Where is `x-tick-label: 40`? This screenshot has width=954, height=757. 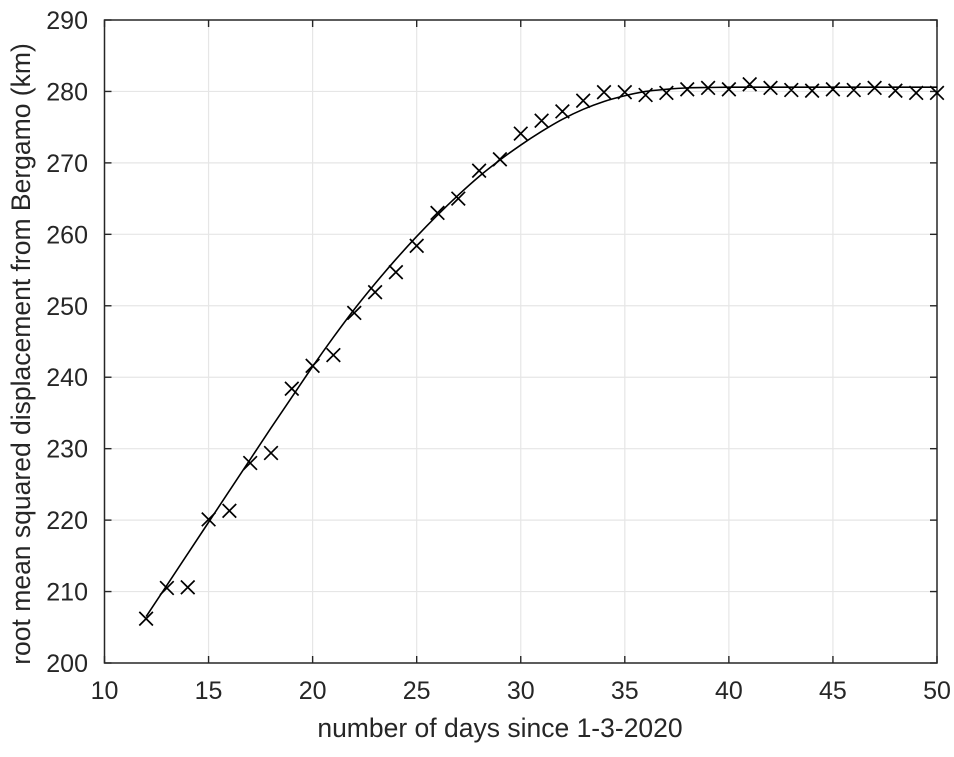
x-tick-label: 40 is located at coordinates (729, 691).